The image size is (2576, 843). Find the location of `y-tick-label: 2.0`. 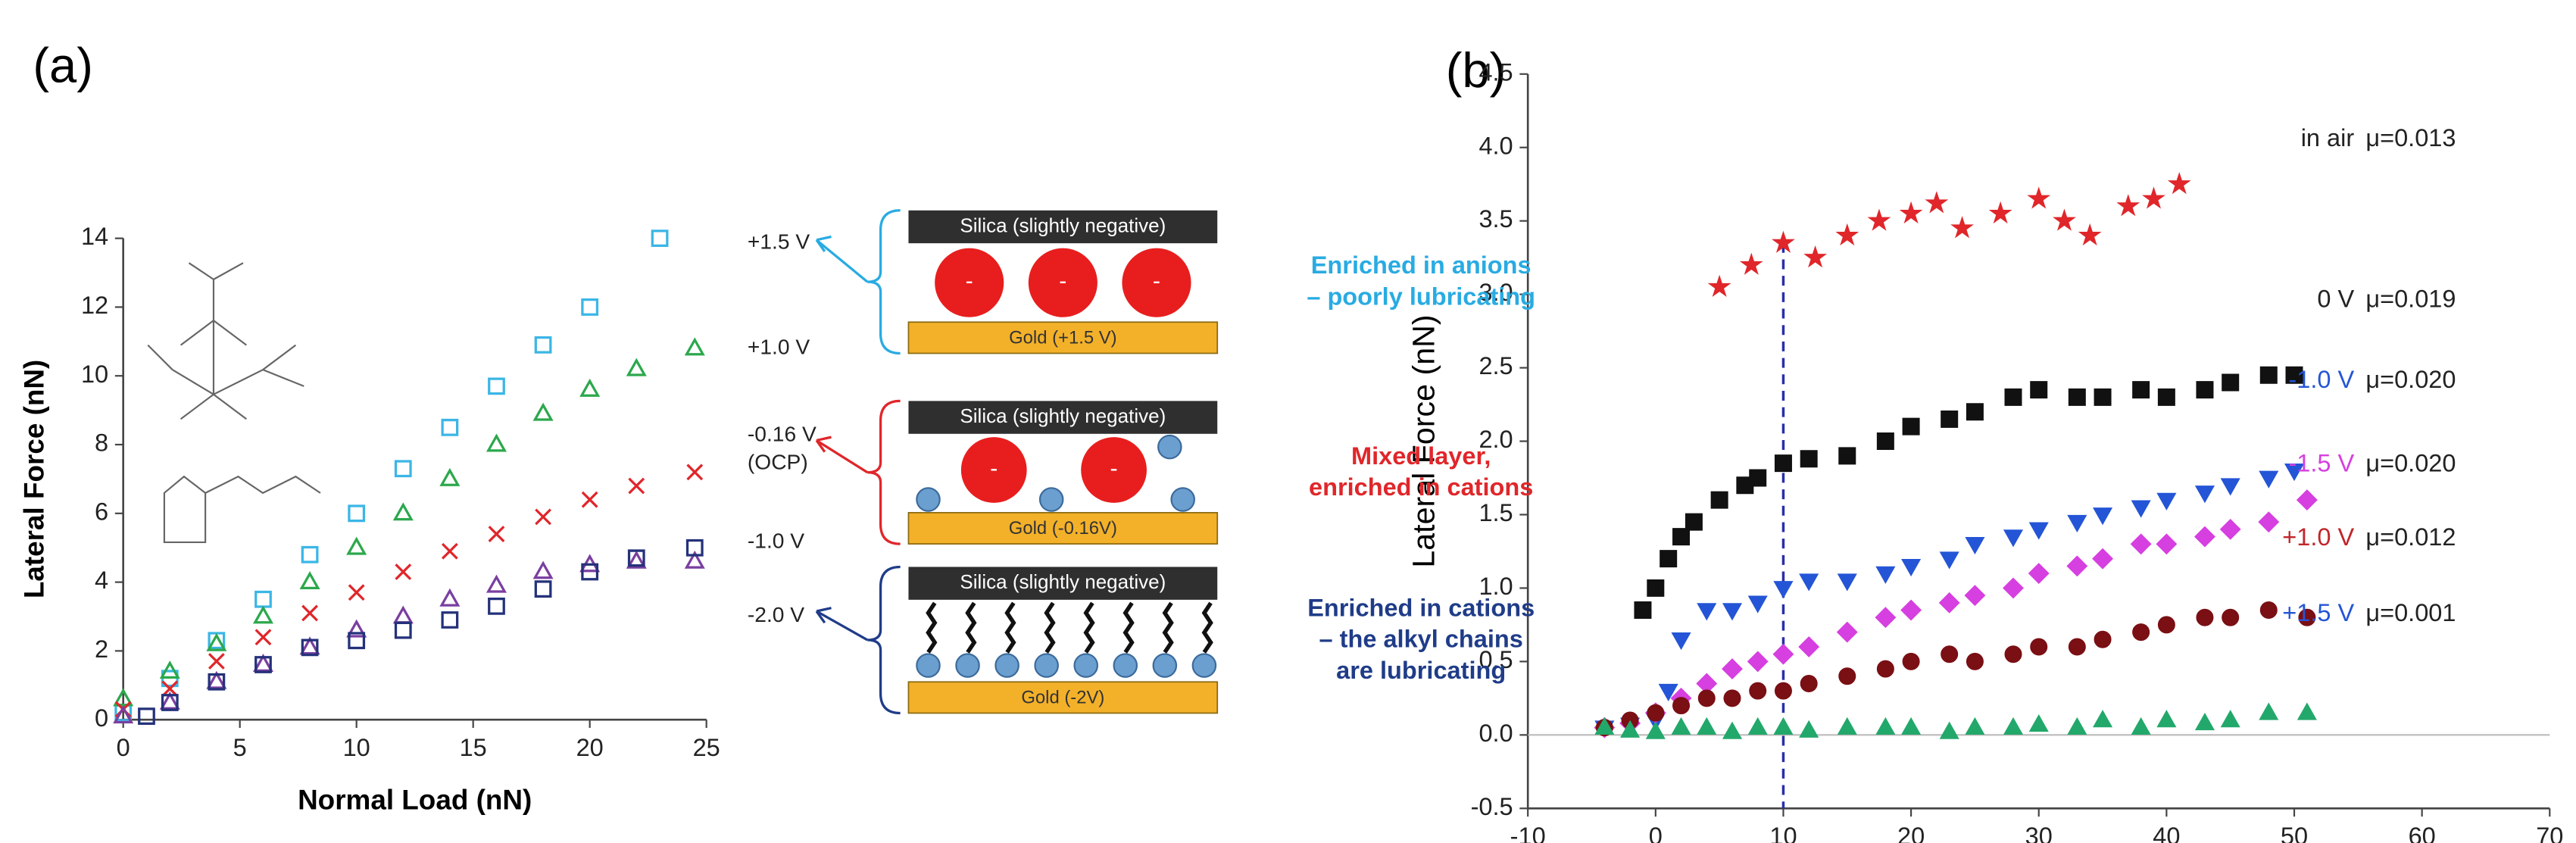

y-tick-label: 2.0 is located at coordinates (1495, 439).